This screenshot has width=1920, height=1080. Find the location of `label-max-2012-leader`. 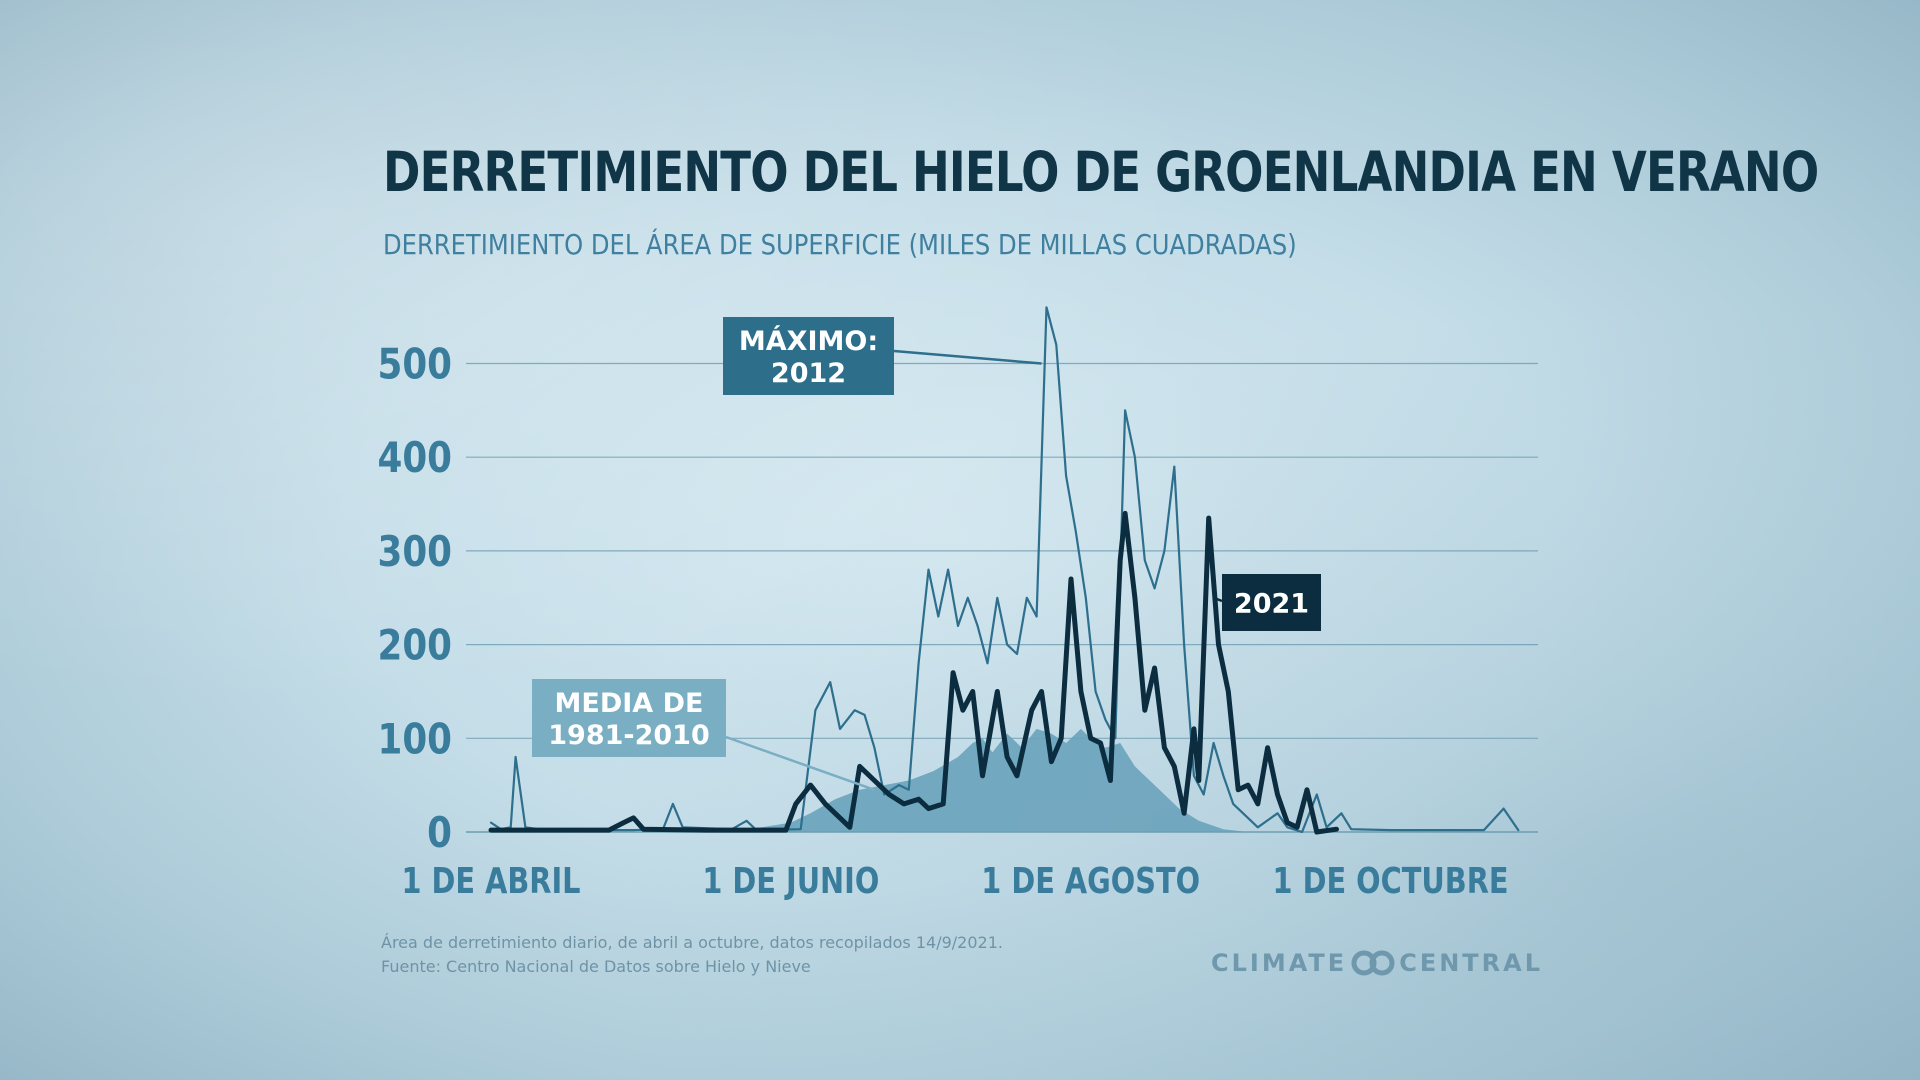

label-max-2012-leader is located at coordinates (967, 357).